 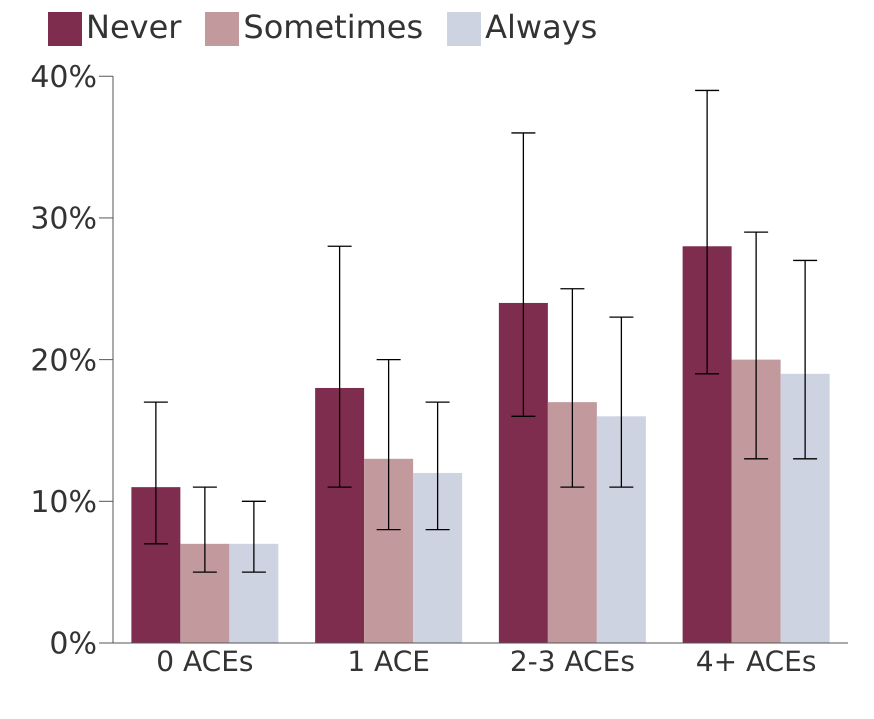 I want to click on y-tick-label: 10%, so click(x=63, y=502).